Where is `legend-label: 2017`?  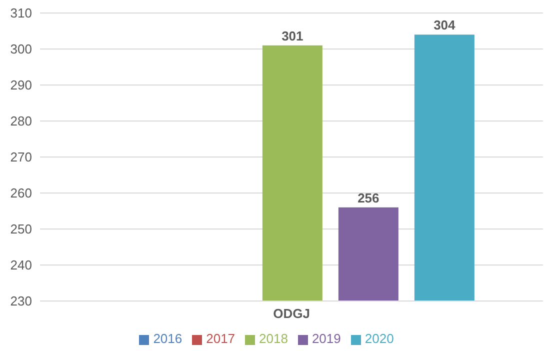
legend-label: 2017 is located at coordinates (221, 338).